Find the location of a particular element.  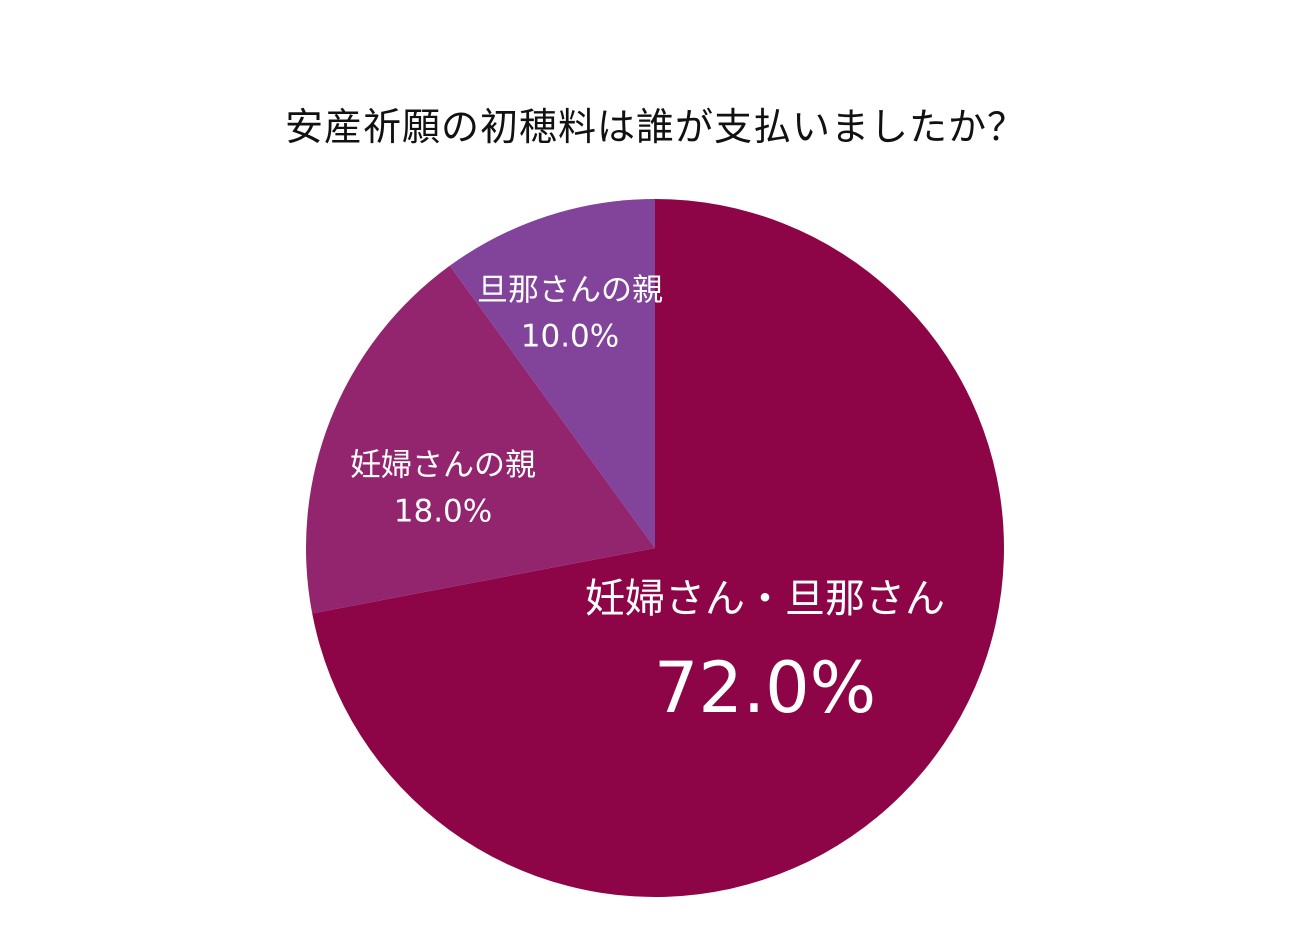

chart-title: 安産祈願の初穂料は誰が支払いましたか？ is located at coordinates (655, 127).